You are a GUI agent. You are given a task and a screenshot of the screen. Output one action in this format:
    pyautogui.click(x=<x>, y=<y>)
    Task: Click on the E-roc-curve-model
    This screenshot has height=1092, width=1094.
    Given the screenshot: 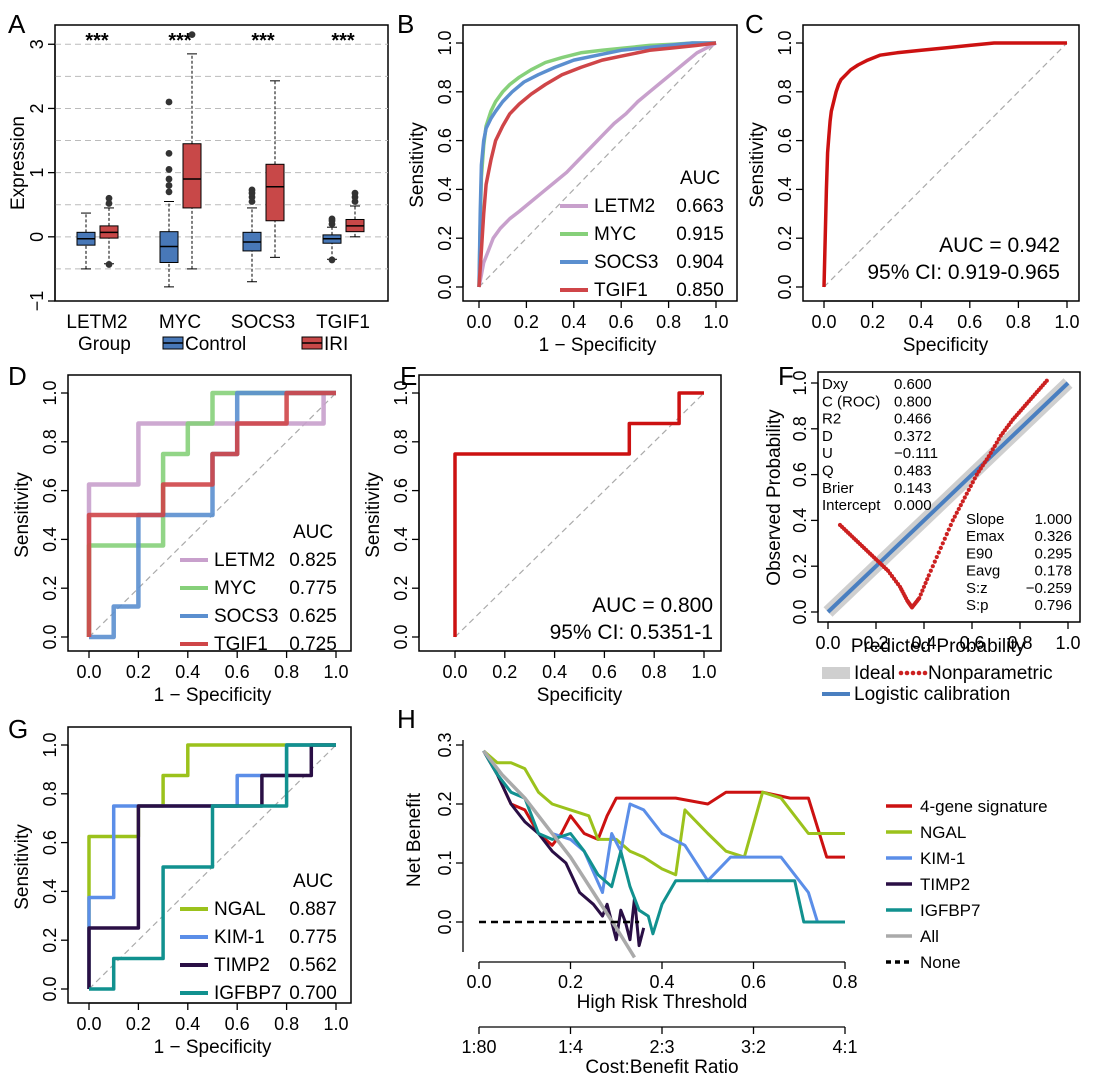 What is the action you would take?
    pyautogui.click(x=578, y=514)
    